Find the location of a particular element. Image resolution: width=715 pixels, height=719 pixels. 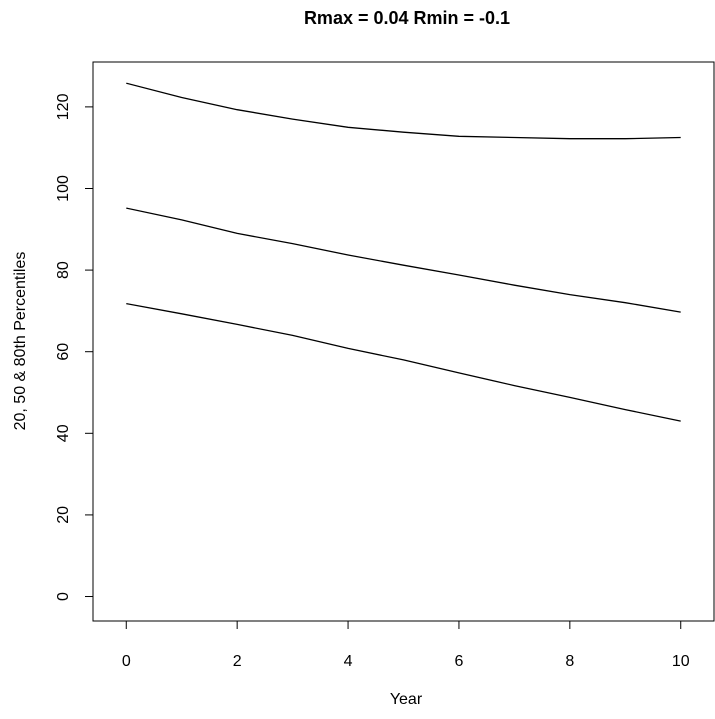

y-tick-label: 0 is located at coordinates (63, 596).